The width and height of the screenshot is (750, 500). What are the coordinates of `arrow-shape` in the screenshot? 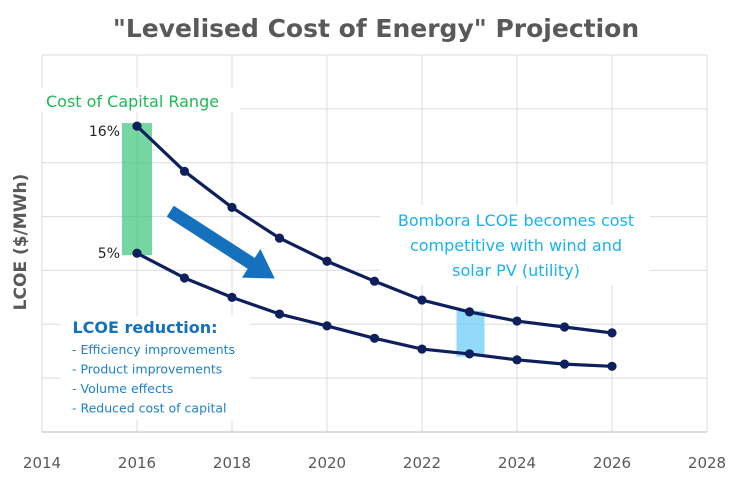 It's located at (220, 242).